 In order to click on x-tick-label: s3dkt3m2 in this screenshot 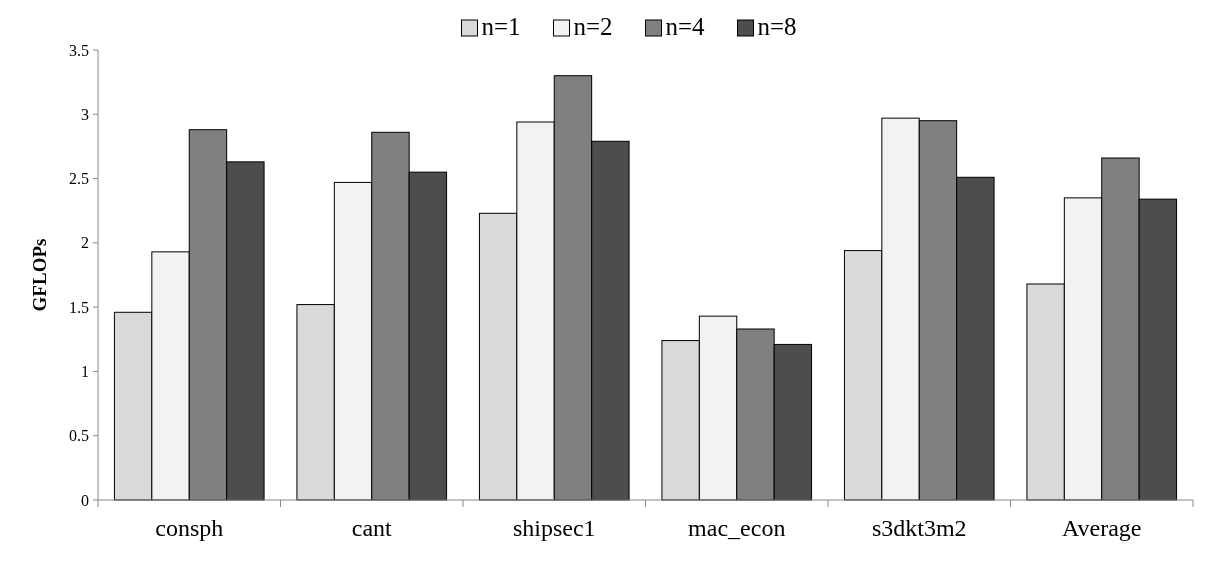, I will do `click(919, 528)`.